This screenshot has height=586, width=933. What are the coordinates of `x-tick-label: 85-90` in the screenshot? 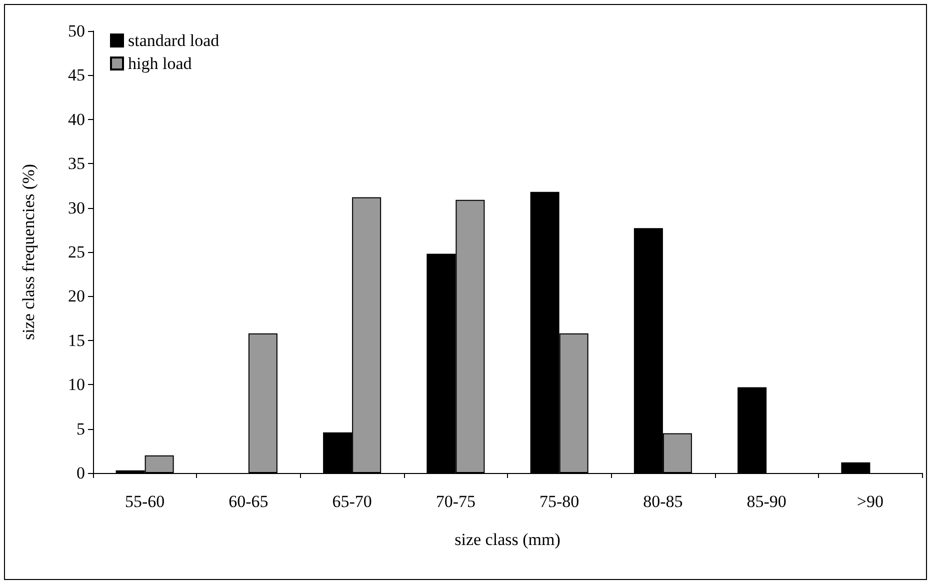 It's located at (766, 501).